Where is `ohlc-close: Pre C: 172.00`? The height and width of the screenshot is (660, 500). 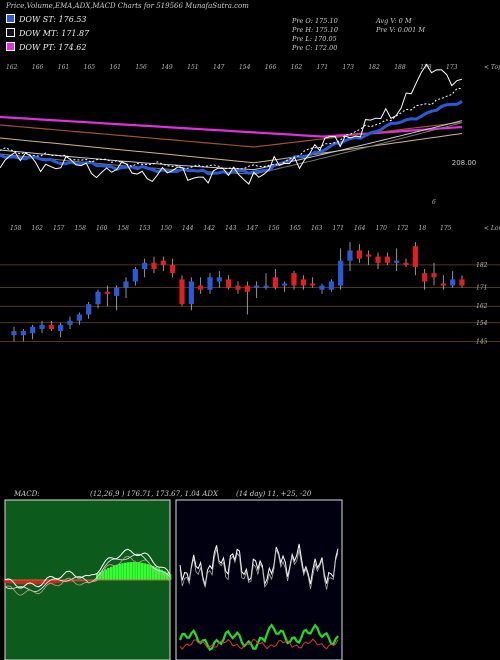
ohlc-close: Pre C: 172.00 is located at coordinates (315, 48).